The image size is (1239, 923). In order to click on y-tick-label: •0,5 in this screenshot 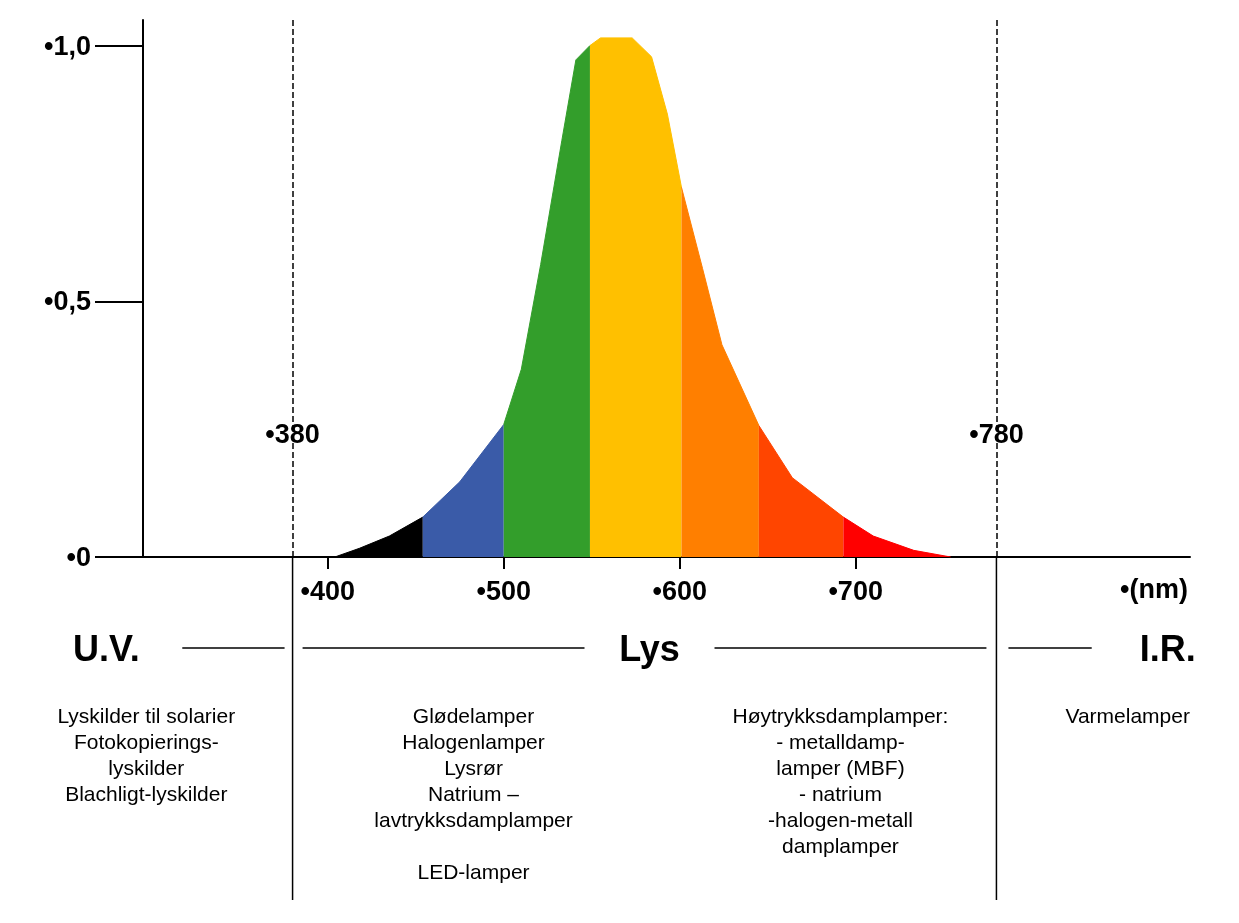, I will do `click(67, 301)`.